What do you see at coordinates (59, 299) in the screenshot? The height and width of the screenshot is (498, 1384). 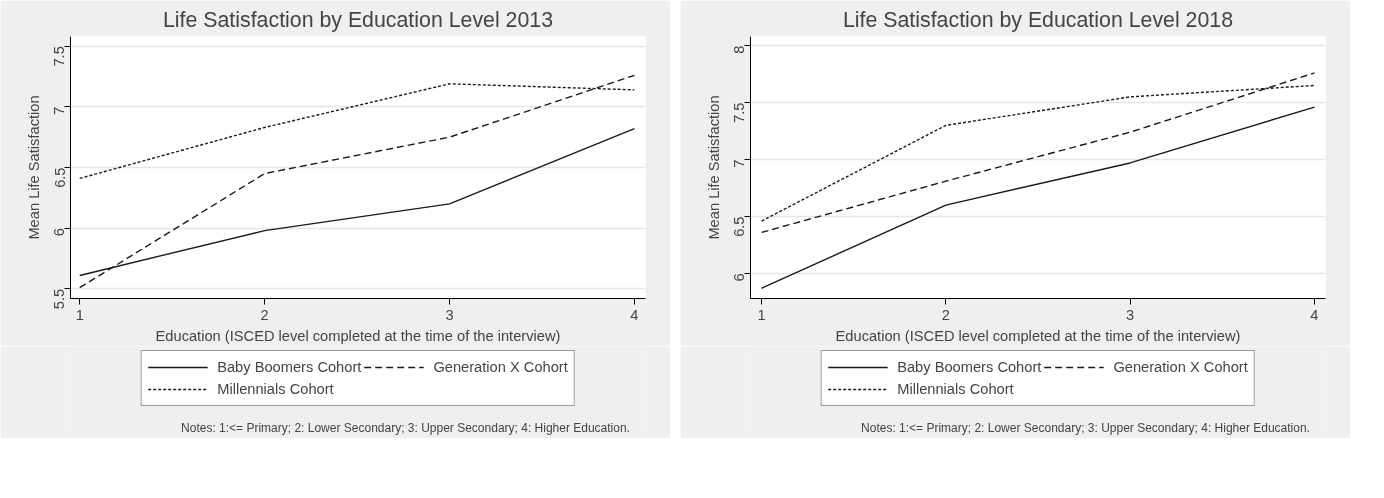 I see `y-tick-label: 5.5` at bounding box center [59, 299].